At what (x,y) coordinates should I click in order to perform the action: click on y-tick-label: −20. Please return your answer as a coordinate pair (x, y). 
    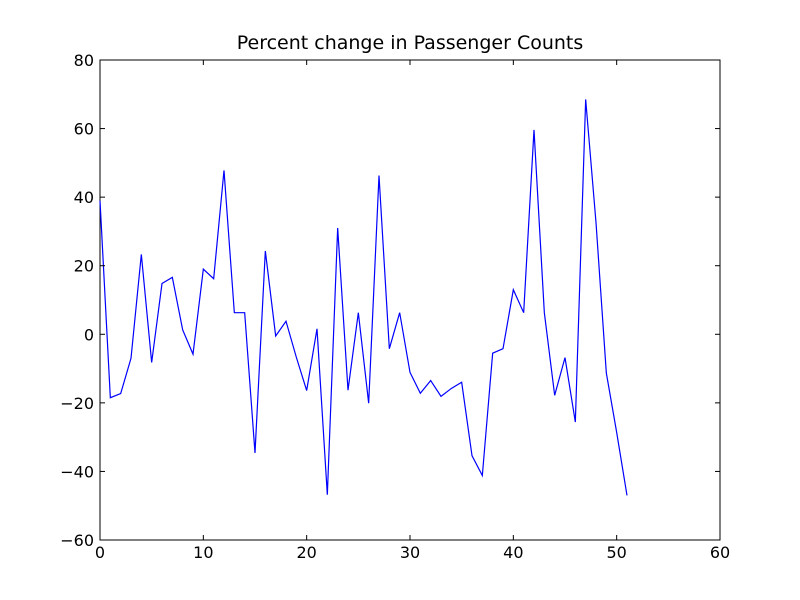
    Looking at the image, I should click on (77, 403).